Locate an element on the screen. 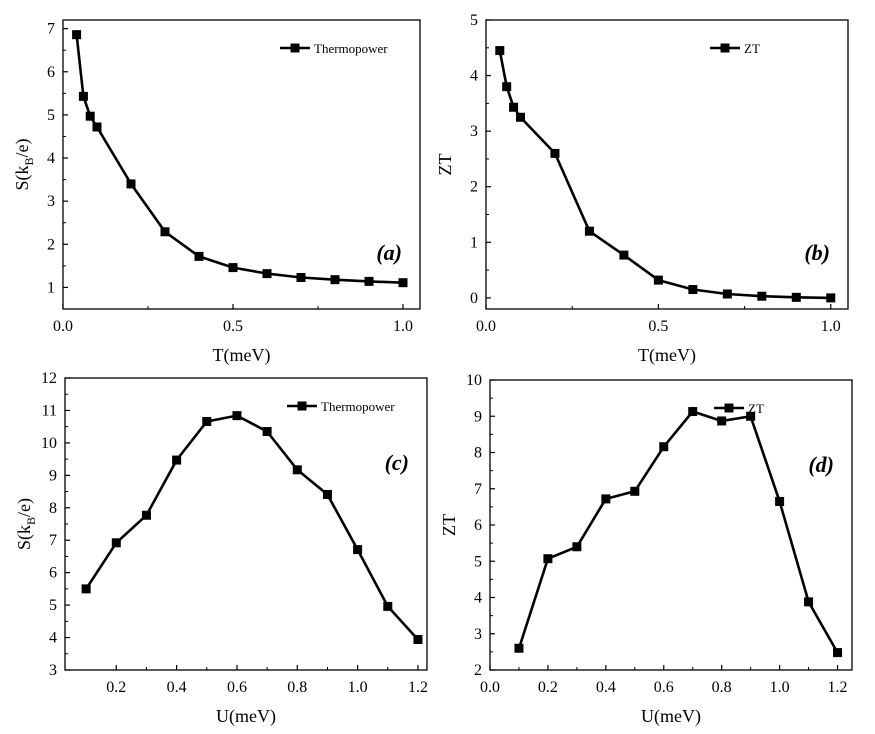 The image size is (875, 734). x-tick-label: 0.5 is located at coordinates (658, 326).